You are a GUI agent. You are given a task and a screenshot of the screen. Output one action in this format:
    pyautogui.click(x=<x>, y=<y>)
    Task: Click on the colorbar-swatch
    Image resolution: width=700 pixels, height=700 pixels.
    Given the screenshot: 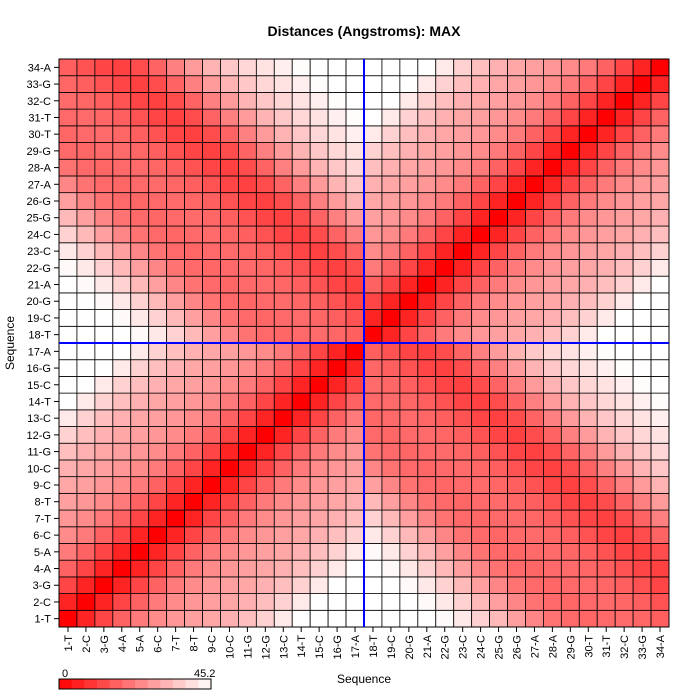 What is the action you would take?
    pyautogui.click(x=116, y=684)
    